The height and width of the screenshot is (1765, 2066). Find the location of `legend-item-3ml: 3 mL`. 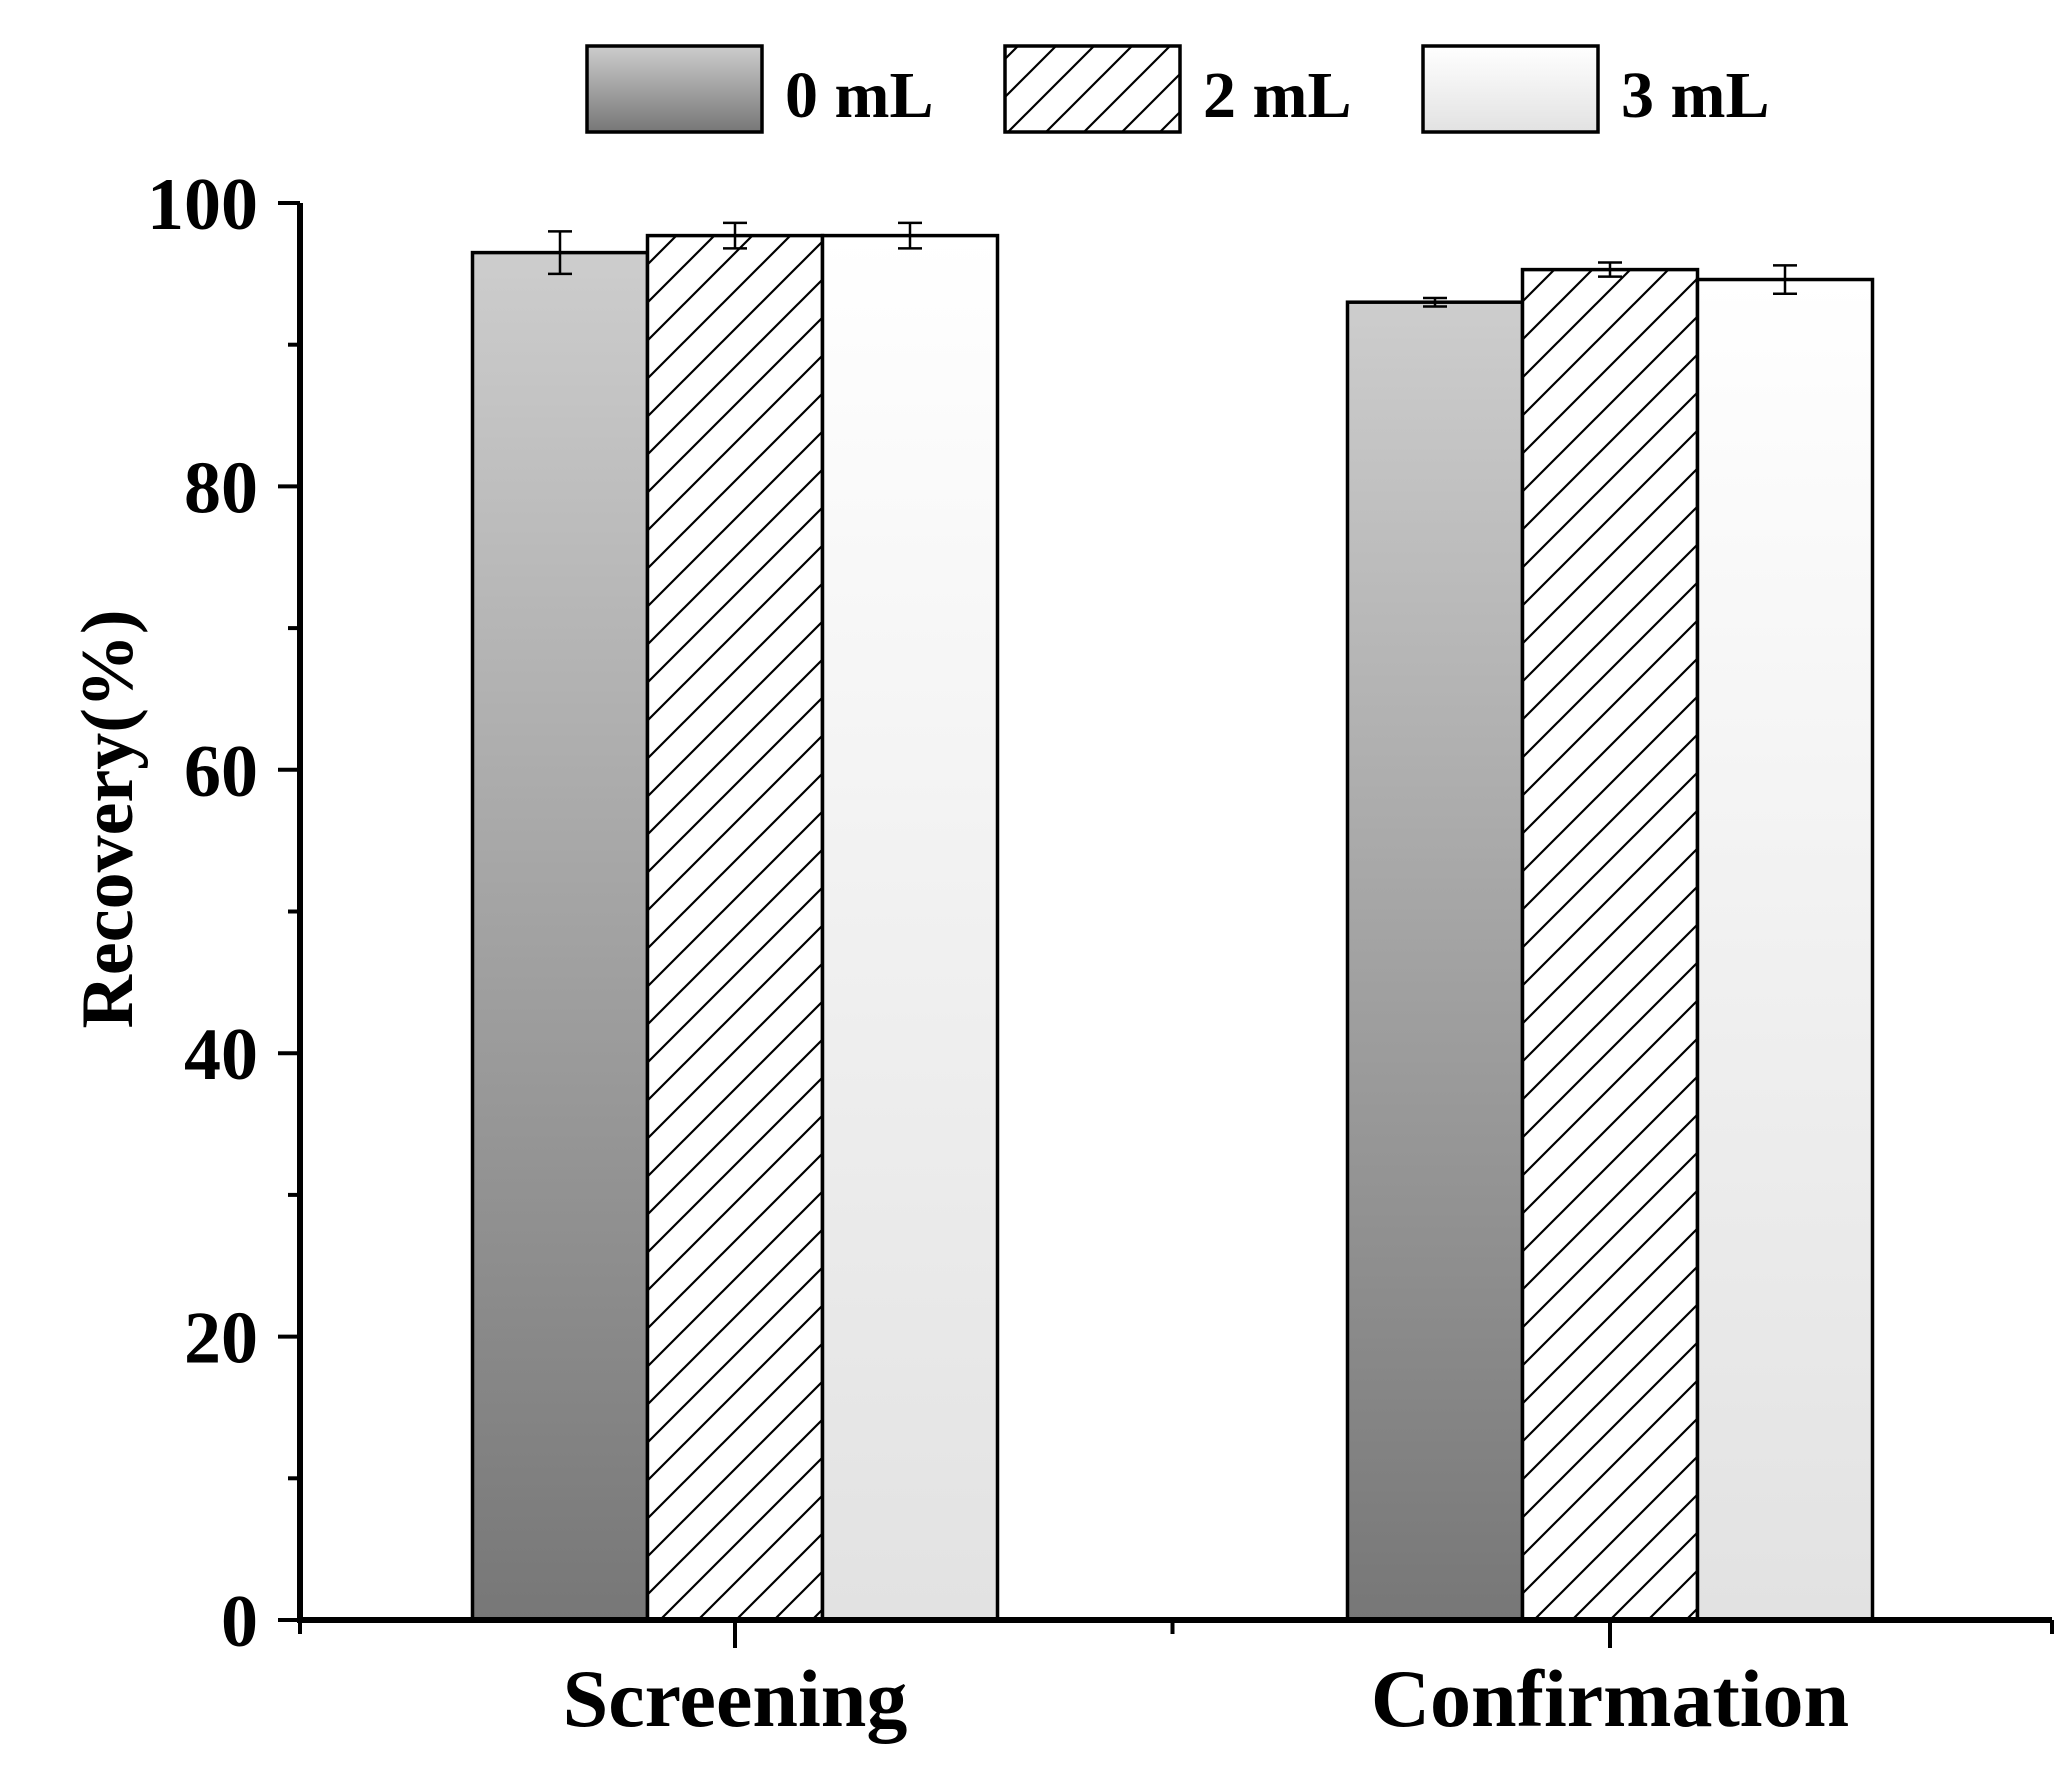

legend-item-3ml: 3 mL is located at coordinates (1595, 89).